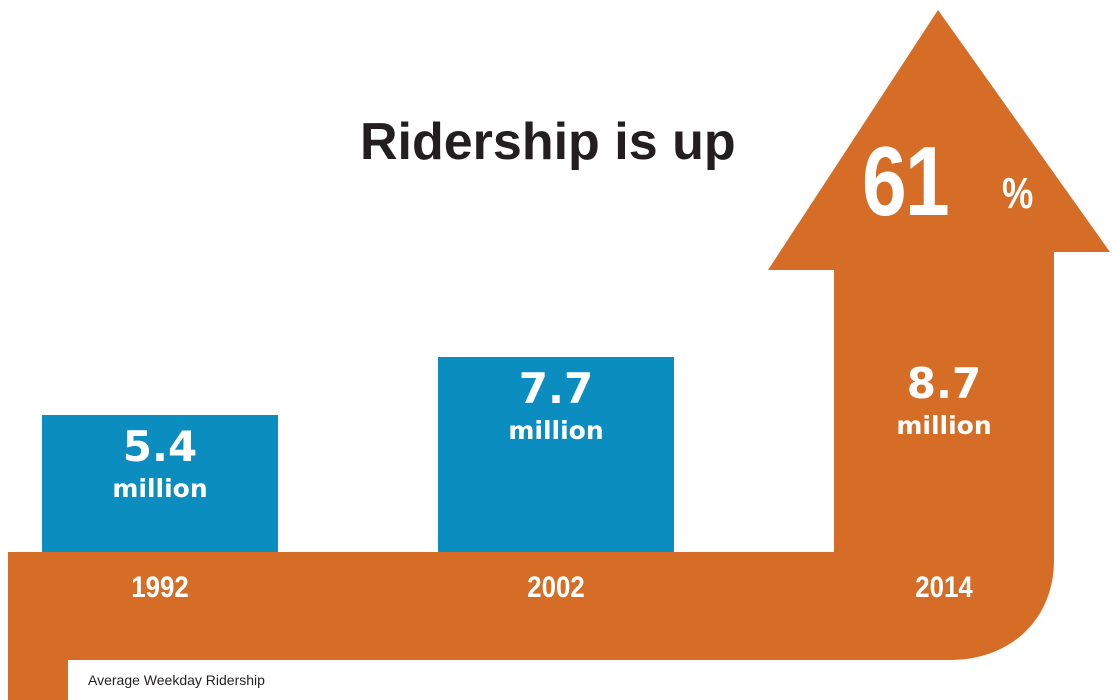 The width and height of the screenshot is (1112, 700). What do you see at coordinates (176, 680) in the screenshot?
I see `chart-caption: Average Weekday Ridership` at bounding box center [176, 680].